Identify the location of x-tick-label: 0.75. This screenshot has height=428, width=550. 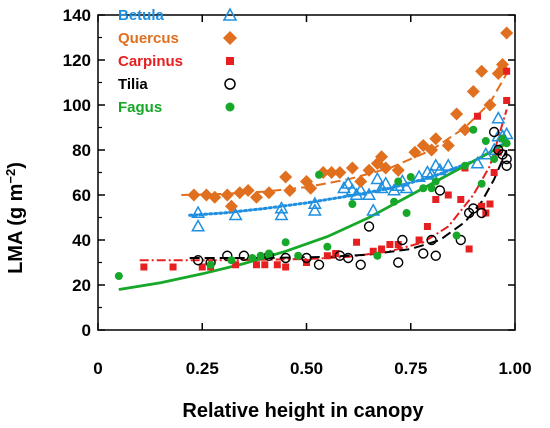
(410, 368).